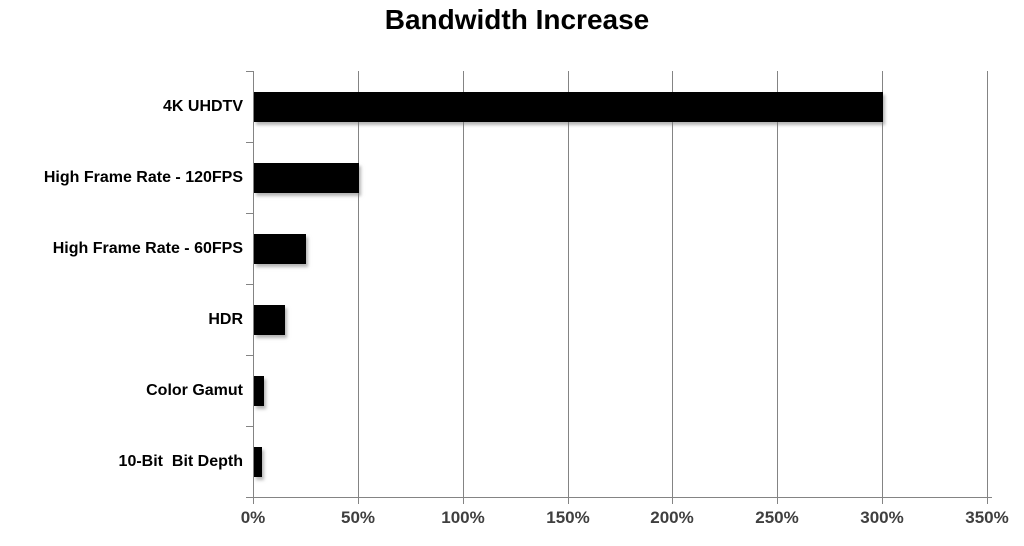 This screenshot has width=1024, height=546. Describe the element at coordinates (568, 517) in the screenshot. I see `x-axis-tick-label: 150%` at that location.